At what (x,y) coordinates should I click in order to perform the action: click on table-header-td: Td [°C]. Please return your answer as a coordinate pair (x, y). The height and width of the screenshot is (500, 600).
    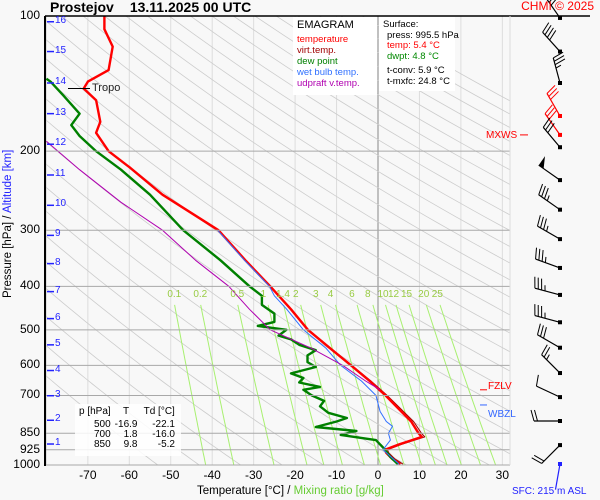
    Looking at the image, I should click on (159, 411).